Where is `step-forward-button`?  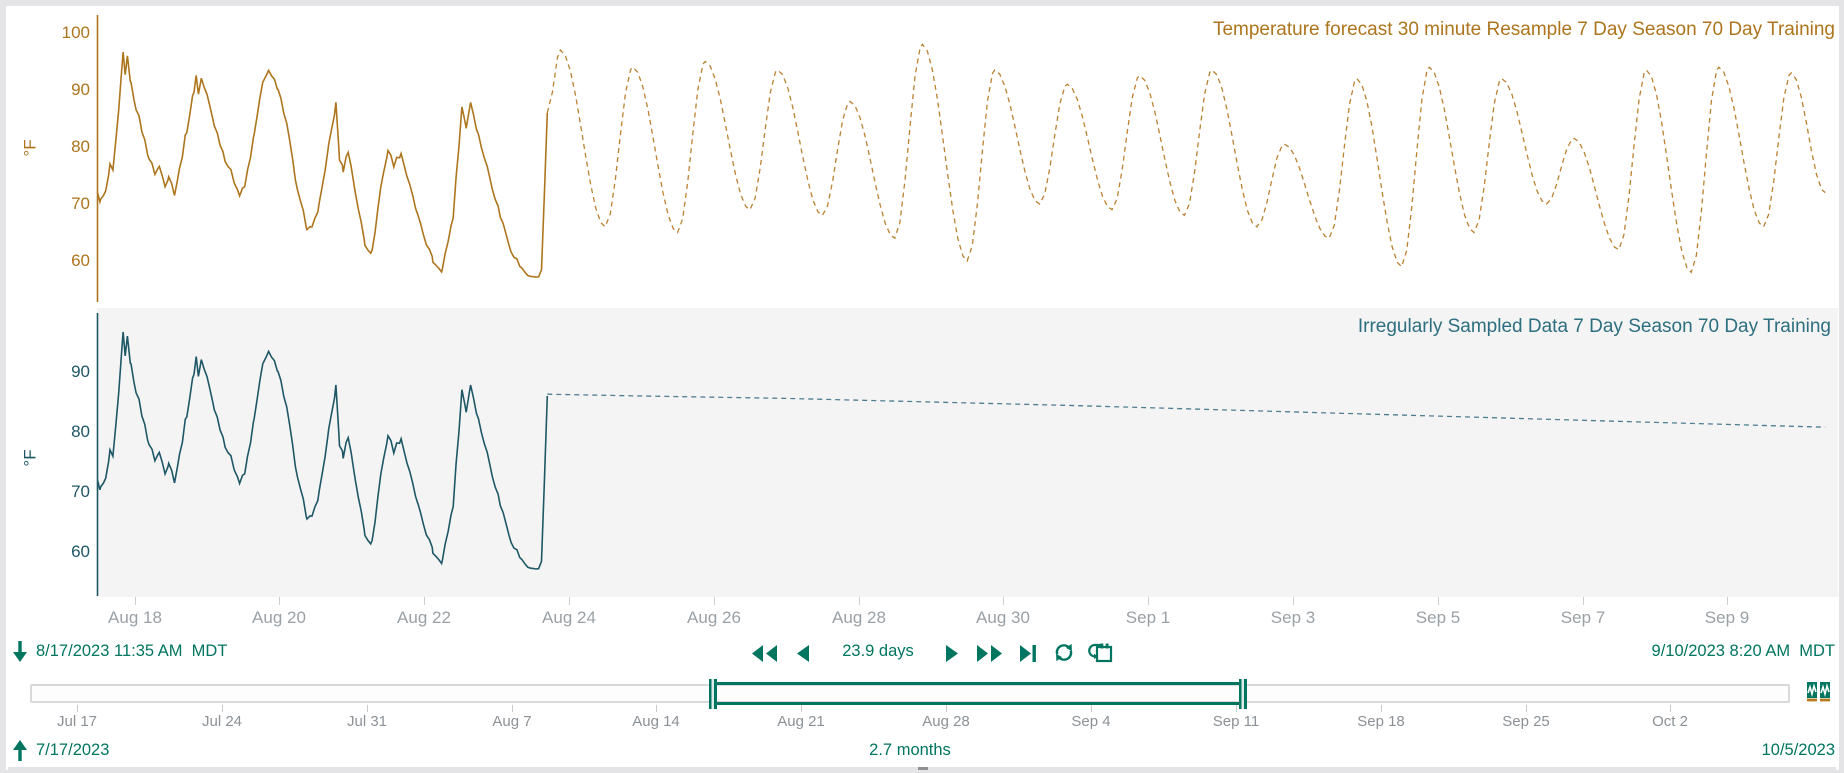 step-forward-button is located at coordinates (952, 653).